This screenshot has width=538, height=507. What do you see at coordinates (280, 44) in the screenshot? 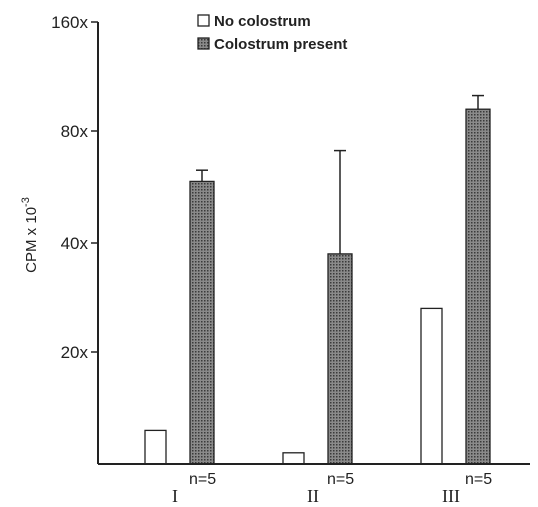
I see `legend-label-colostrum-present: Colostrum present` at bounding box center [280, 44].